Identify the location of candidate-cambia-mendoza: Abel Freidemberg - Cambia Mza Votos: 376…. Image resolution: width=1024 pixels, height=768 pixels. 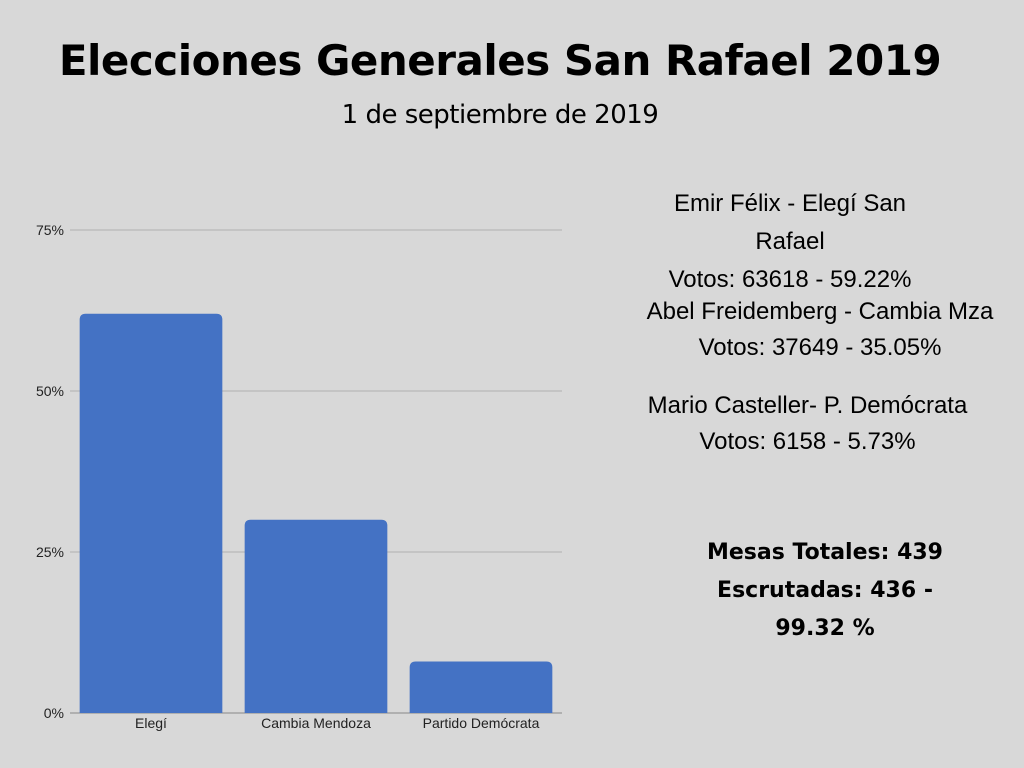
(820, 330).